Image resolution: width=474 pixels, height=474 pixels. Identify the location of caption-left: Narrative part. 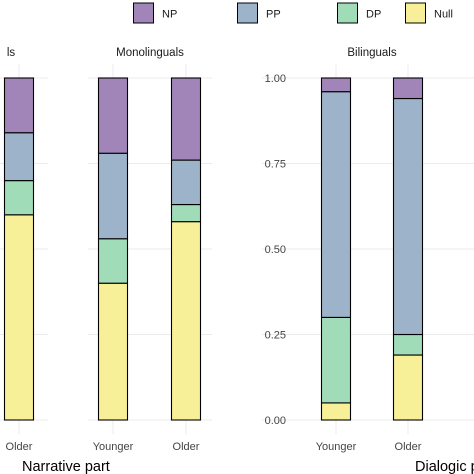
(66, 466).